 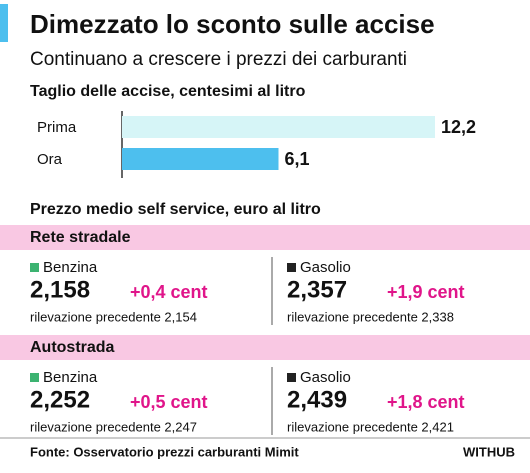 I want to click on chart-title: Taglio delle accise, centesimi al litro, so click(x=168, y=91).